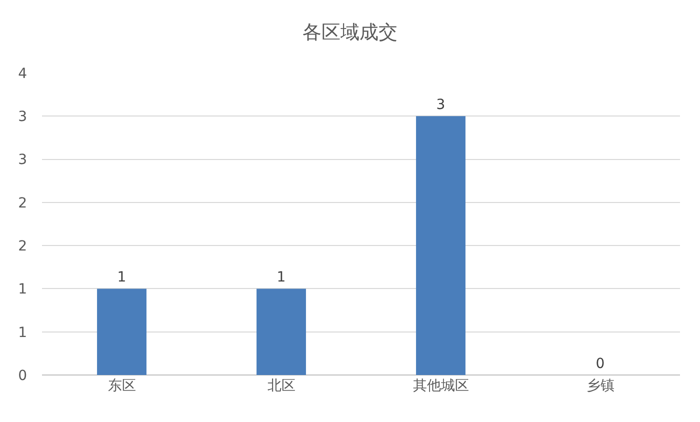  Describe the element at coordinates (600, 364) in the screenshot. I see `data-label: 0` at that location.